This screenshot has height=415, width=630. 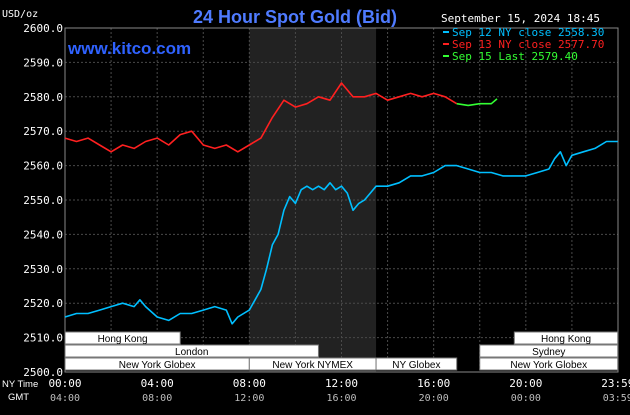 What do you see at coordinates (157, 383) in the screenshot?
I see `x-tick-label-ny: 04:00` at bounding box center [157, 383].